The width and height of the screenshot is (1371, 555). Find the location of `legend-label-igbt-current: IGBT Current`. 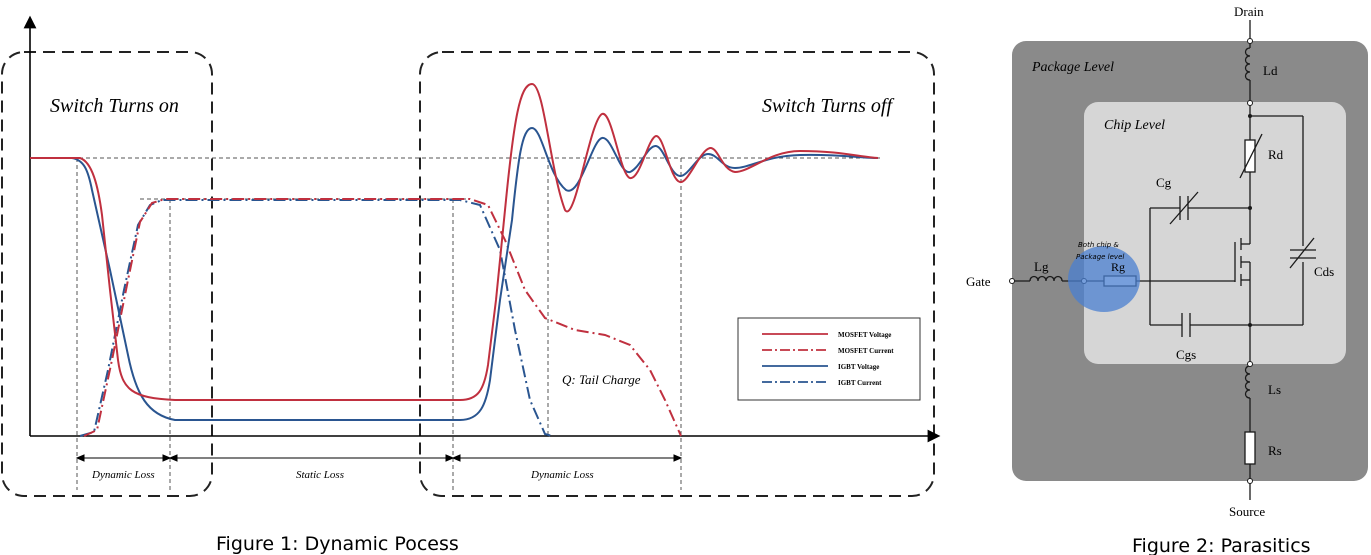

legend-label-igbt-current: IGBT Current is located at coordinates (860, 383).